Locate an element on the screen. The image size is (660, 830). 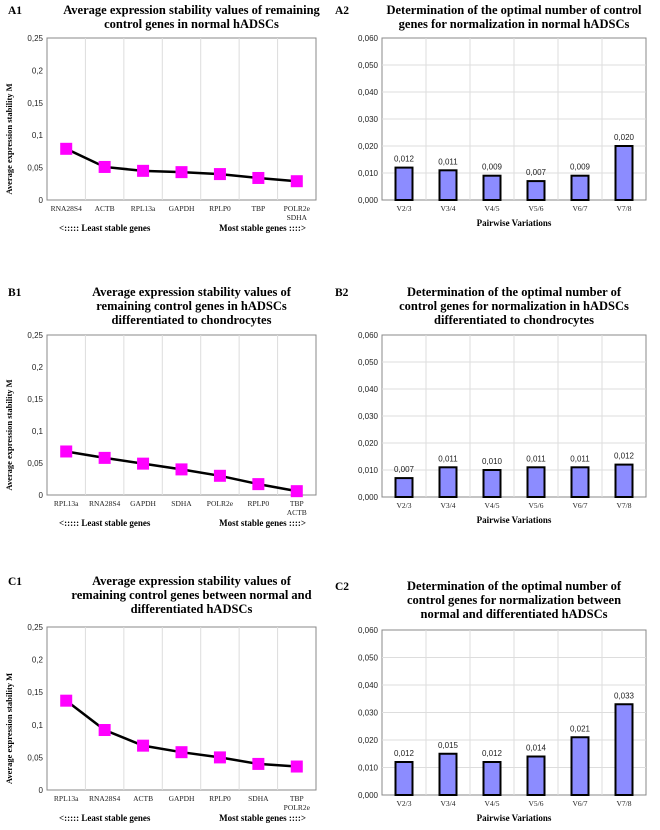
chart-title-line: Determination of the optimal number of is located at coordinates (514, 586).